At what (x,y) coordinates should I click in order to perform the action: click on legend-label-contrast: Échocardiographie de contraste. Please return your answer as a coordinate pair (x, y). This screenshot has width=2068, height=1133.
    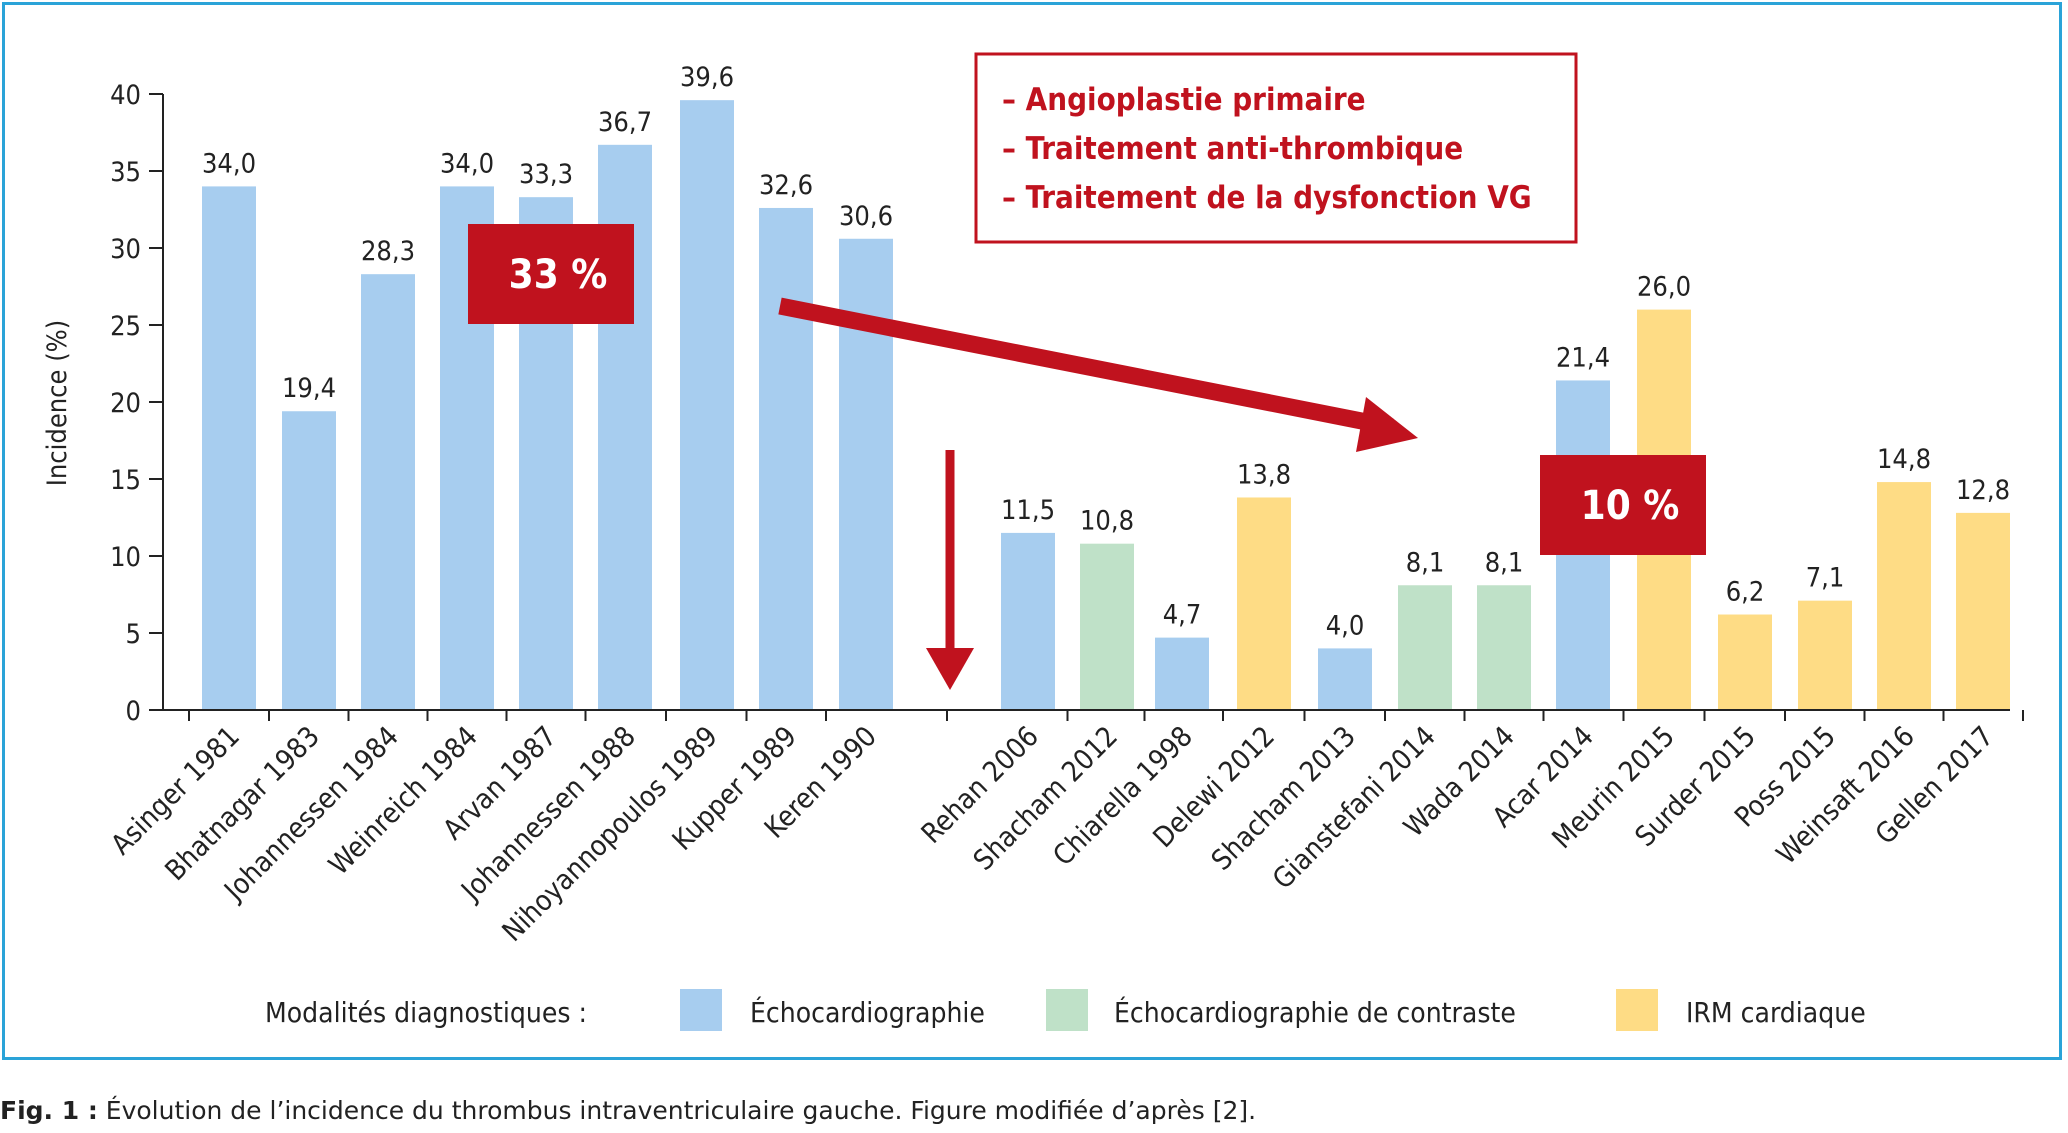
    Looking at the image, I should click on (1315, 1012).